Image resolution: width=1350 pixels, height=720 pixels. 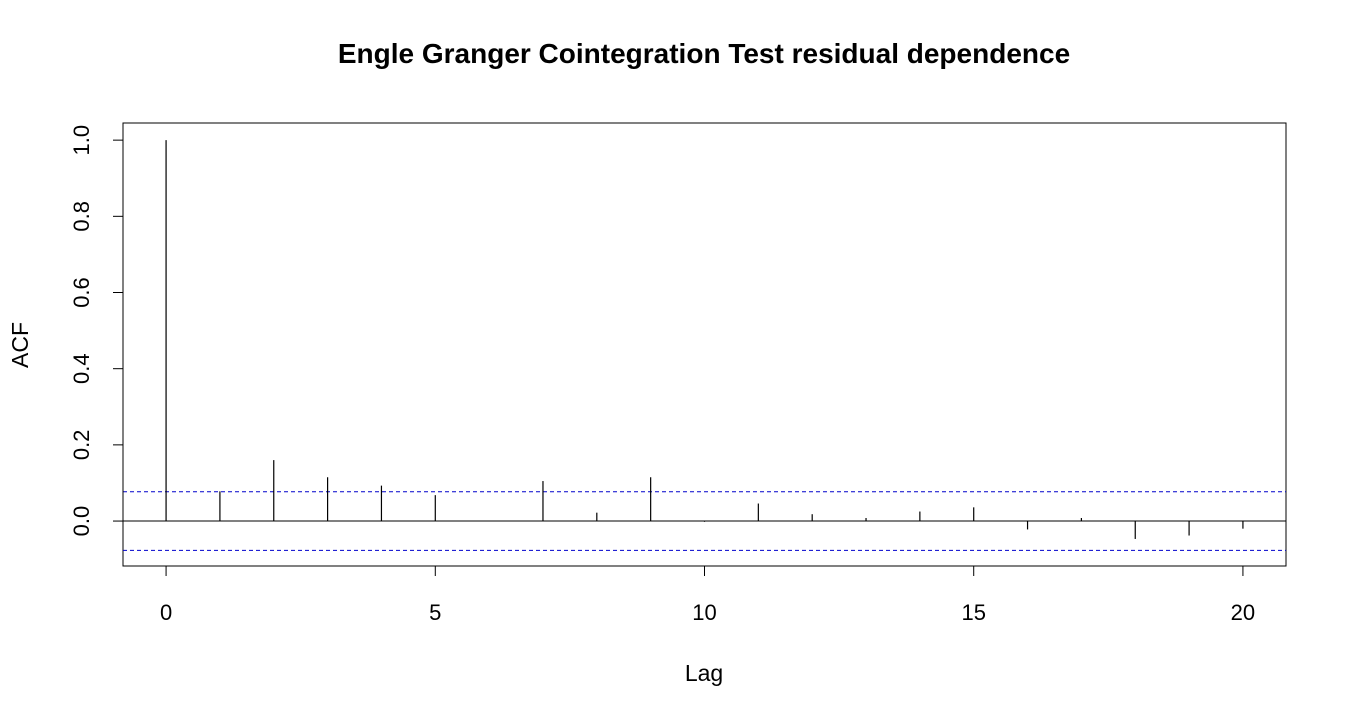 What do you see at coordinates (81, 216) in the screenshot?
I see `y-tick-label: 0.8` at bounding box center [81, 216].